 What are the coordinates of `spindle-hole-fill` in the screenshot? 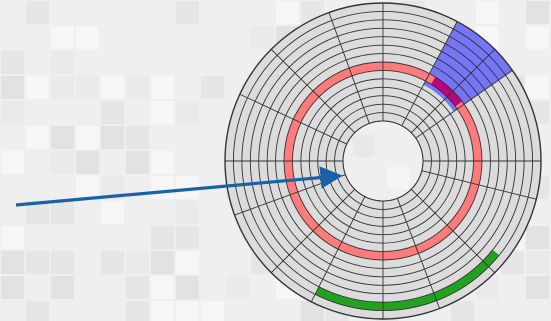 It's located at (383, 161).